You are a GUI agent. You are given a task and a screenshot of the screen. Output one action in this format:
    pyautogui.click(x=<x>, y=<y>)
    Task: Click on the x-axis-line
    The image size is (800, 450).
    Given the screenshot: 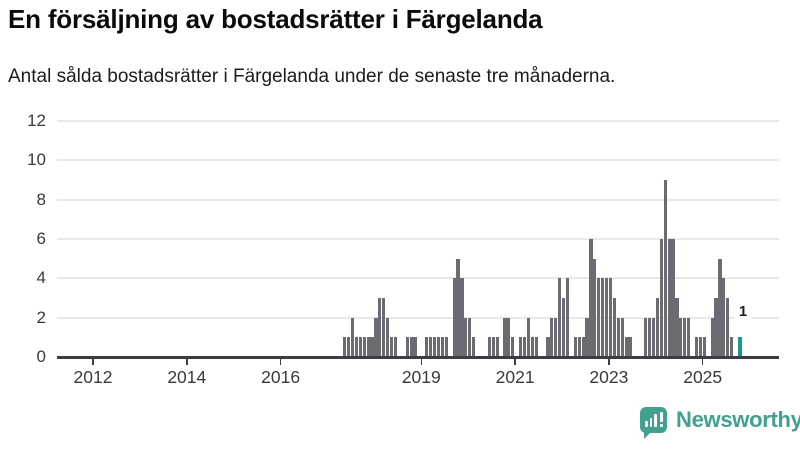 What is the action you would take?
    pyautogui.click(x=418, y=357)
    